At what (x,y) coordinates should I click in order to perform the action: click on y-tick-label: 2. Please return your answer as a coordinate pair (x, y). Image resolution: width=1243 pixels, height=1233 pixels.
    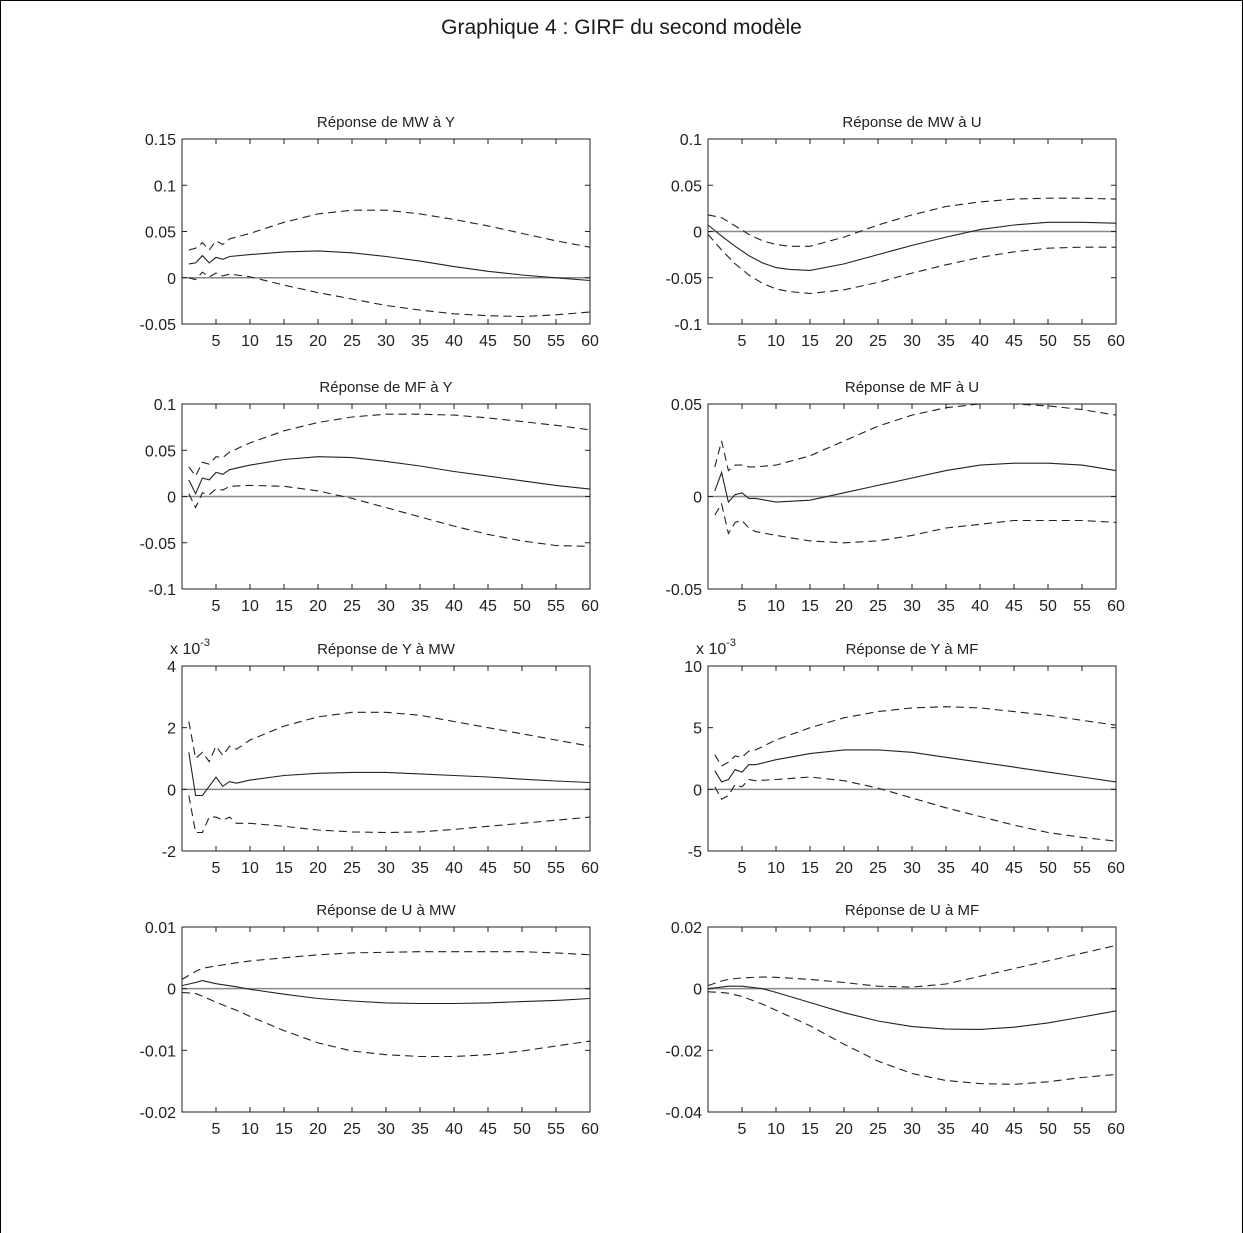
    Looking at the image, I should click on (171, 729).